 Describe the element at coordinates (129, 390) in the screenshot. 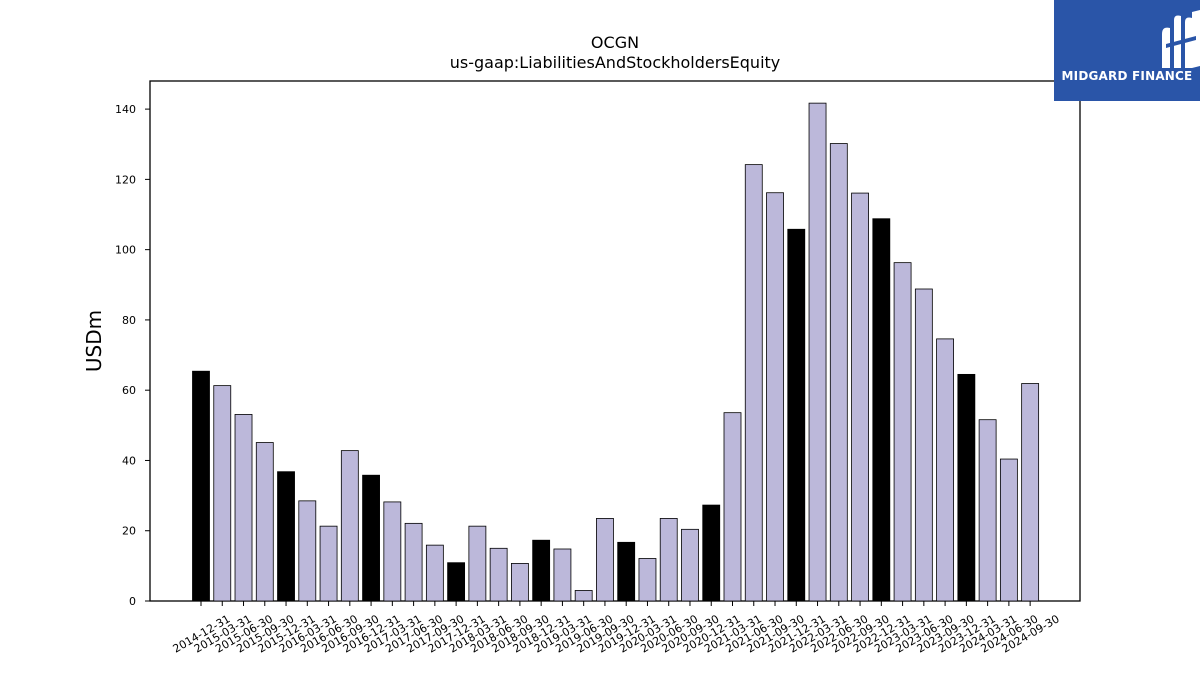

I see `y-tick-label: 60` at that location.